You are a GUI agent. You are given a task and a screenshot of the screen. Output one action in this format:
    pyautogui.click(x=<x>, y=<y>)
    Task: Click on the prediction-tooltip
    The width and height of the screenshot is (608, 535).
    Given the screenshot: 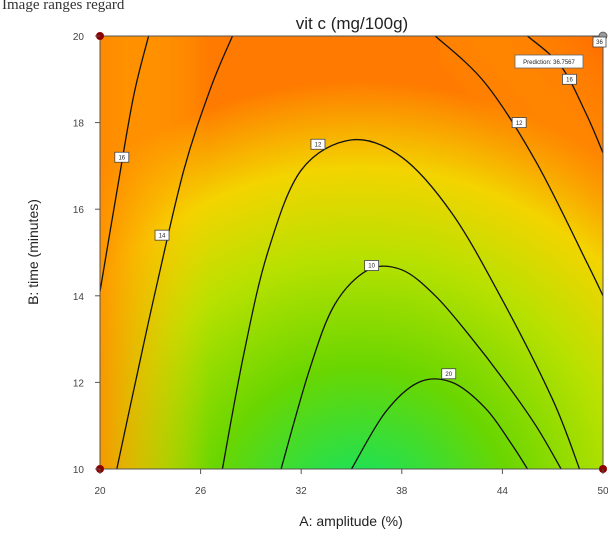 What is the action you would take?
    pyautogui.click(x=549, y=61)
    